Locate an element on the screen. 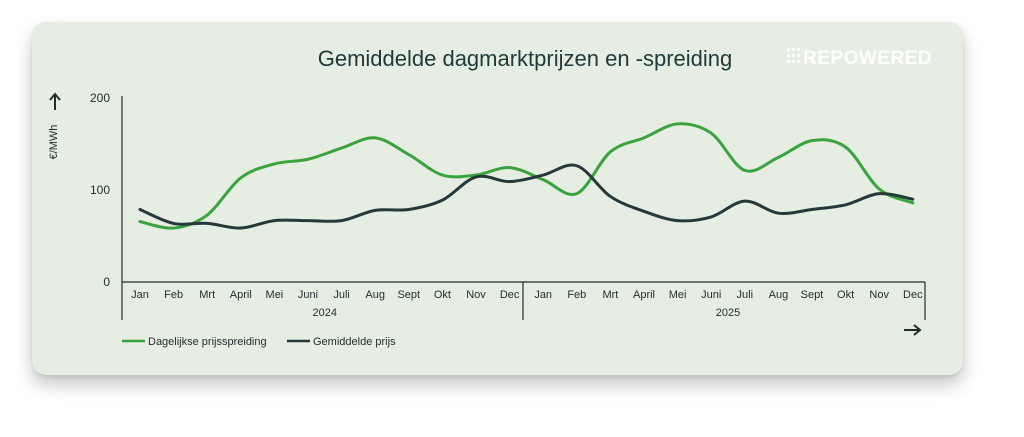  legend-item: Gemiddelde prijs is located at coordinates (341, 342).